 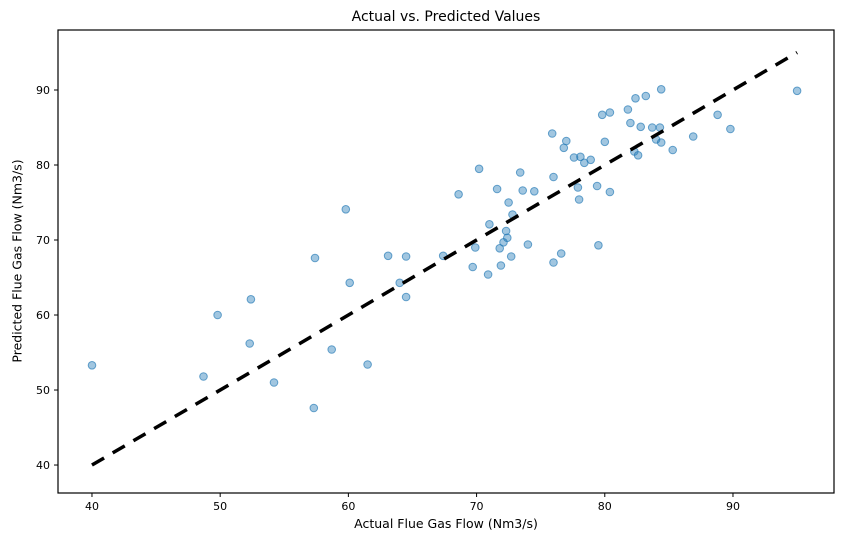 I want to click on x-axis-label: Actual Flue Gas Flow (Nm3/s), so click(x=446, y=523).